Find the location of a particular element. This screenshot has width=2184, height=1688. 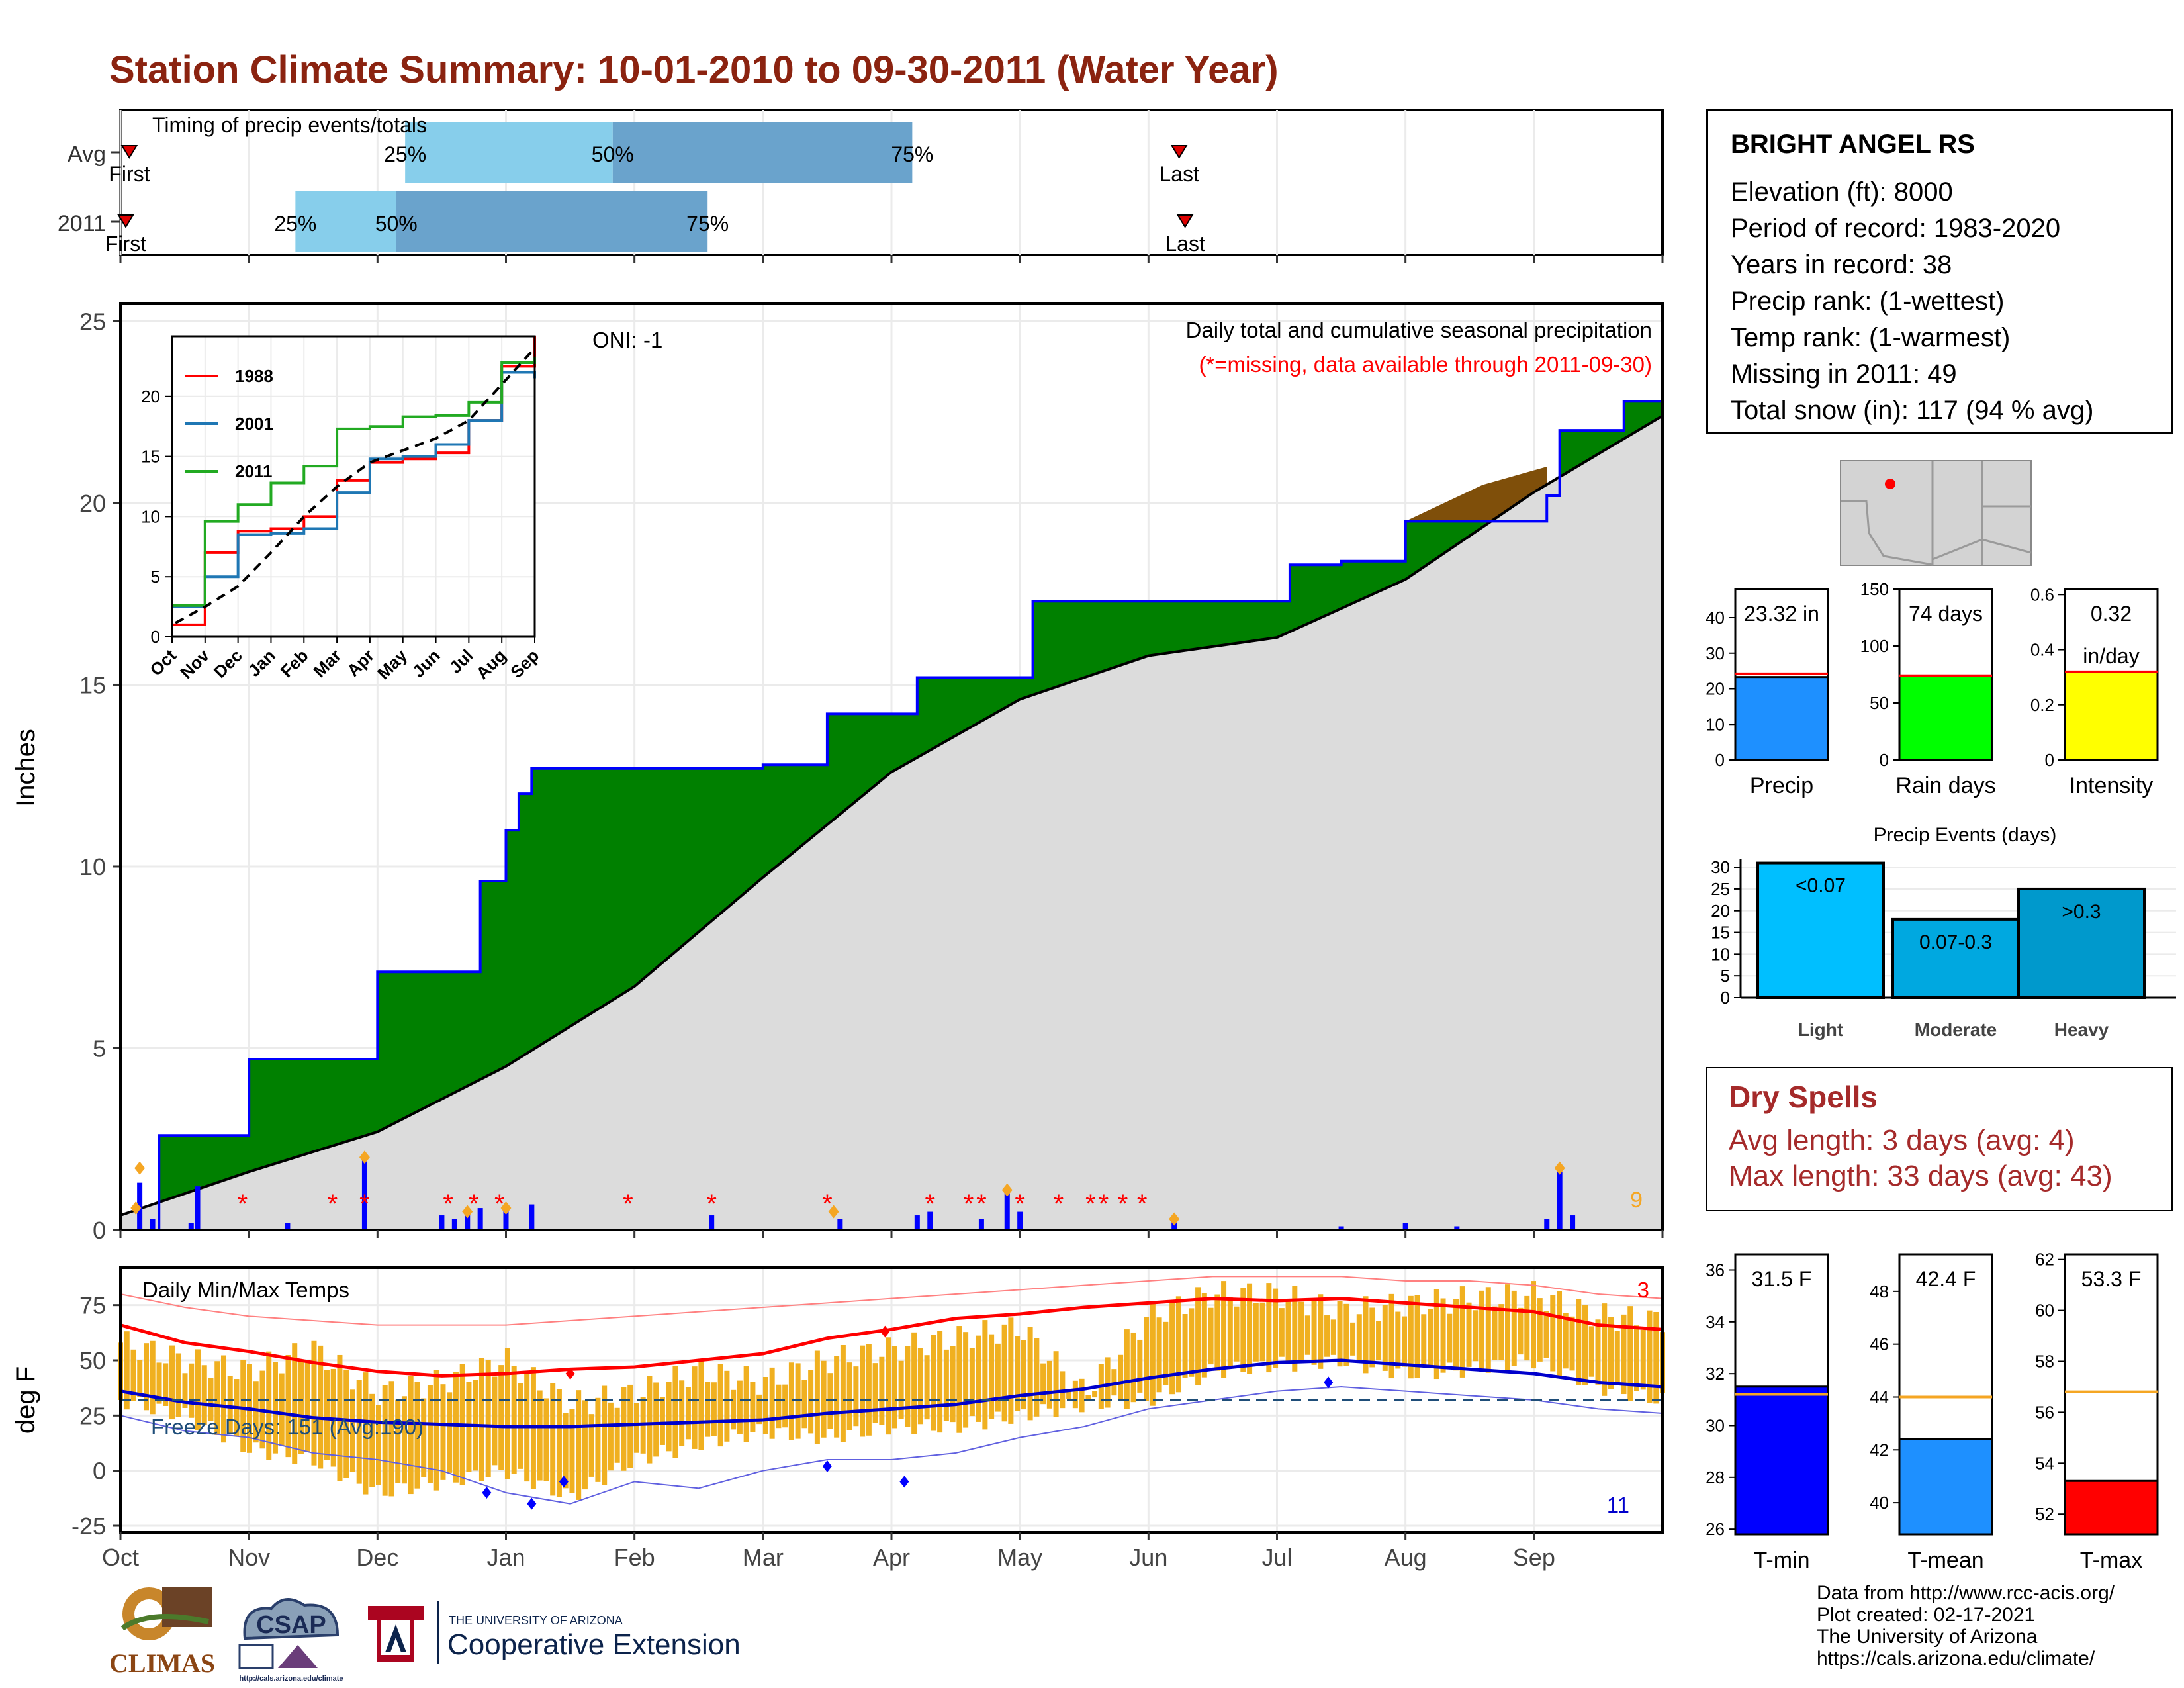

temp-ytick-label: 50 is located at coordinates (92, 1360).